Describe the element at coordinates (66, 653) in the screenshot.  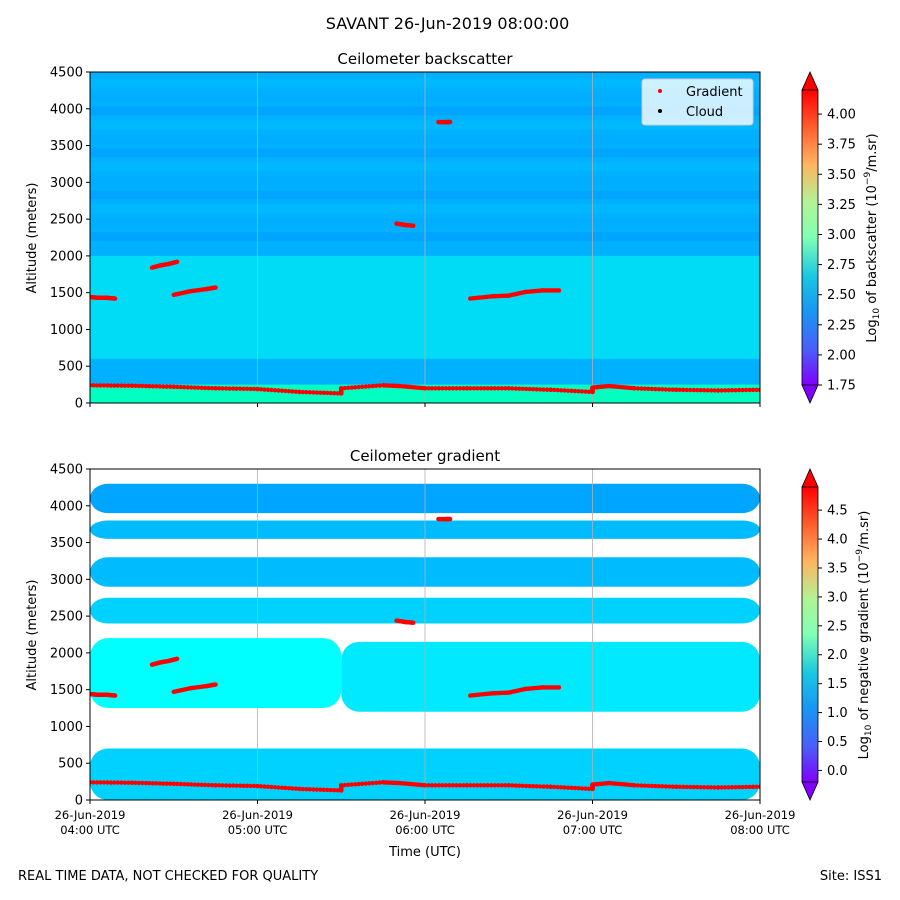
I see `y-tick-label: 2000` at that location.